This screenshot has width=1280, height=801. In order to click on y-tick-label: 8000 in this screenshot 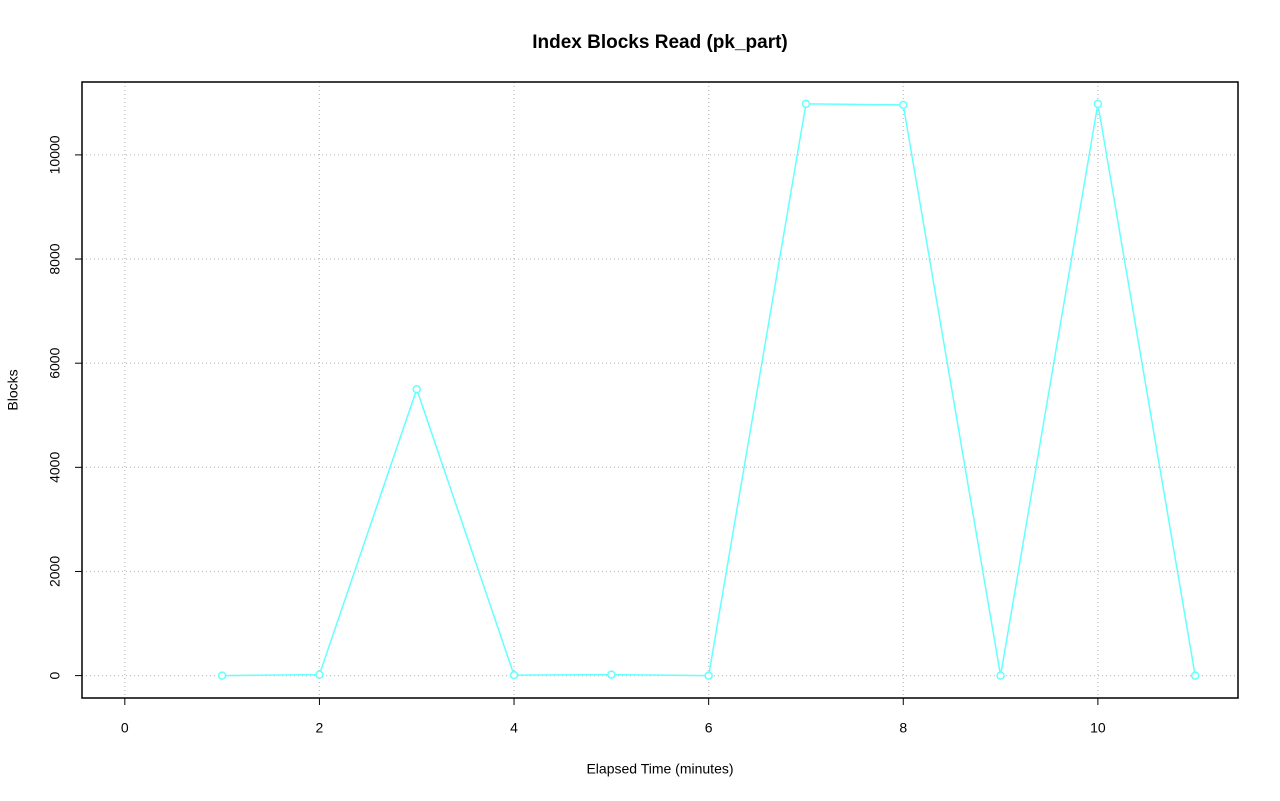, I will do `click(55, 258)`.